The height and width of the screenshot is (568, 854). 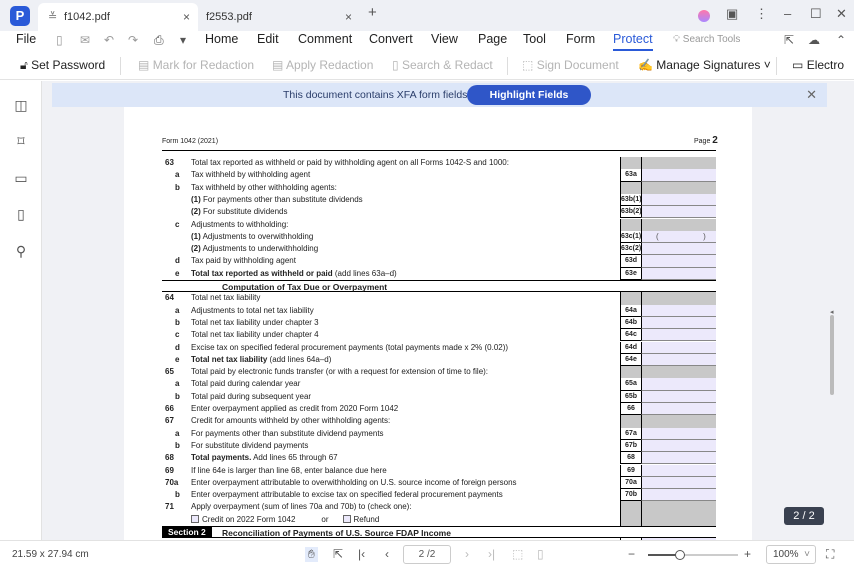 What do you see at coordinates (841, 13) in the screenshot?
I see `close-window-icon: ✕` at bounding box center [841, 13].